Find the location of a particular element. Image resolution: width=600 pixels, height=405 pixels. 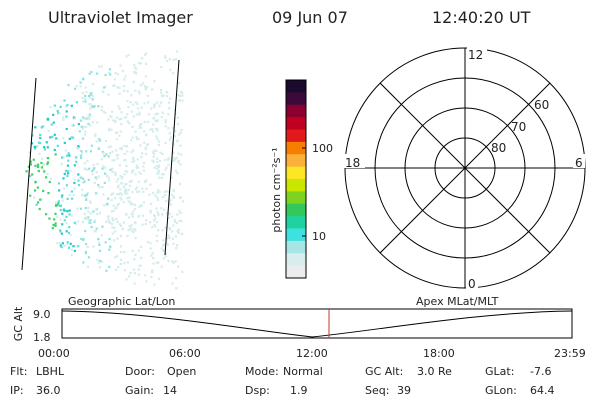

color-bar-label-10: 10 is located at coordinates (319, 236).